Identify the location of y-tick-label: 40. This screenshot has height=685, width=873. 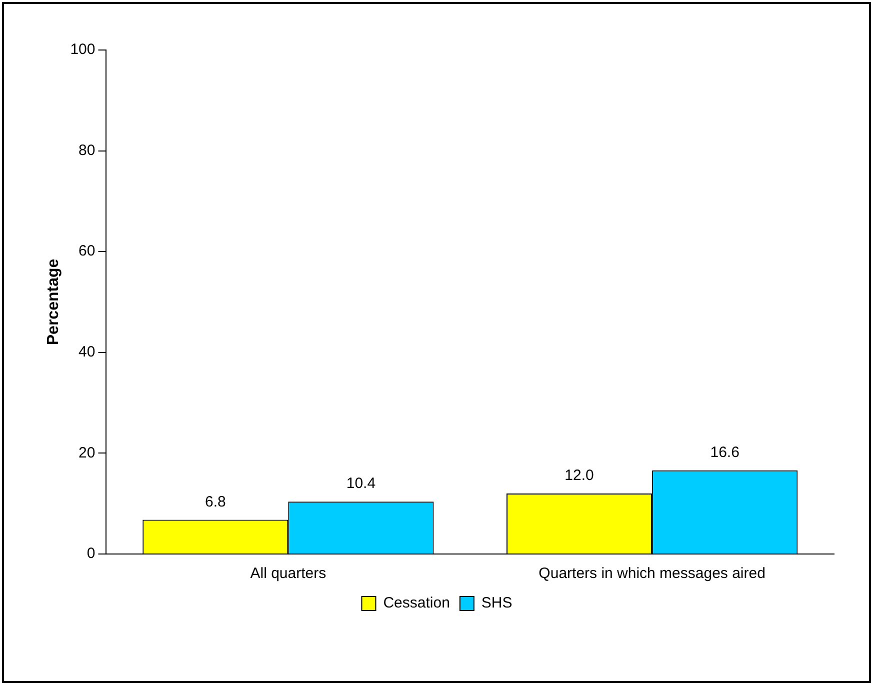
(87, 352).